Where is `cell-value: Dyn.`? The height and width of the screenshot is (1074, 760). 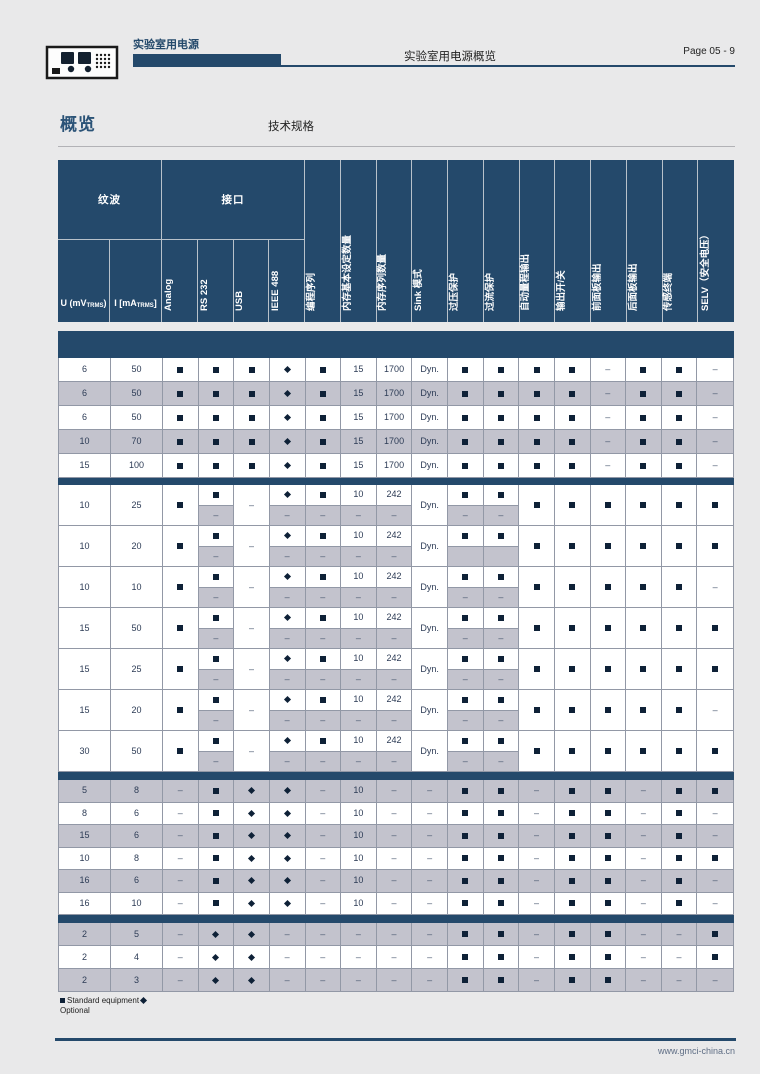
cell-value: Dyn. is located at coordinates (429, 393).